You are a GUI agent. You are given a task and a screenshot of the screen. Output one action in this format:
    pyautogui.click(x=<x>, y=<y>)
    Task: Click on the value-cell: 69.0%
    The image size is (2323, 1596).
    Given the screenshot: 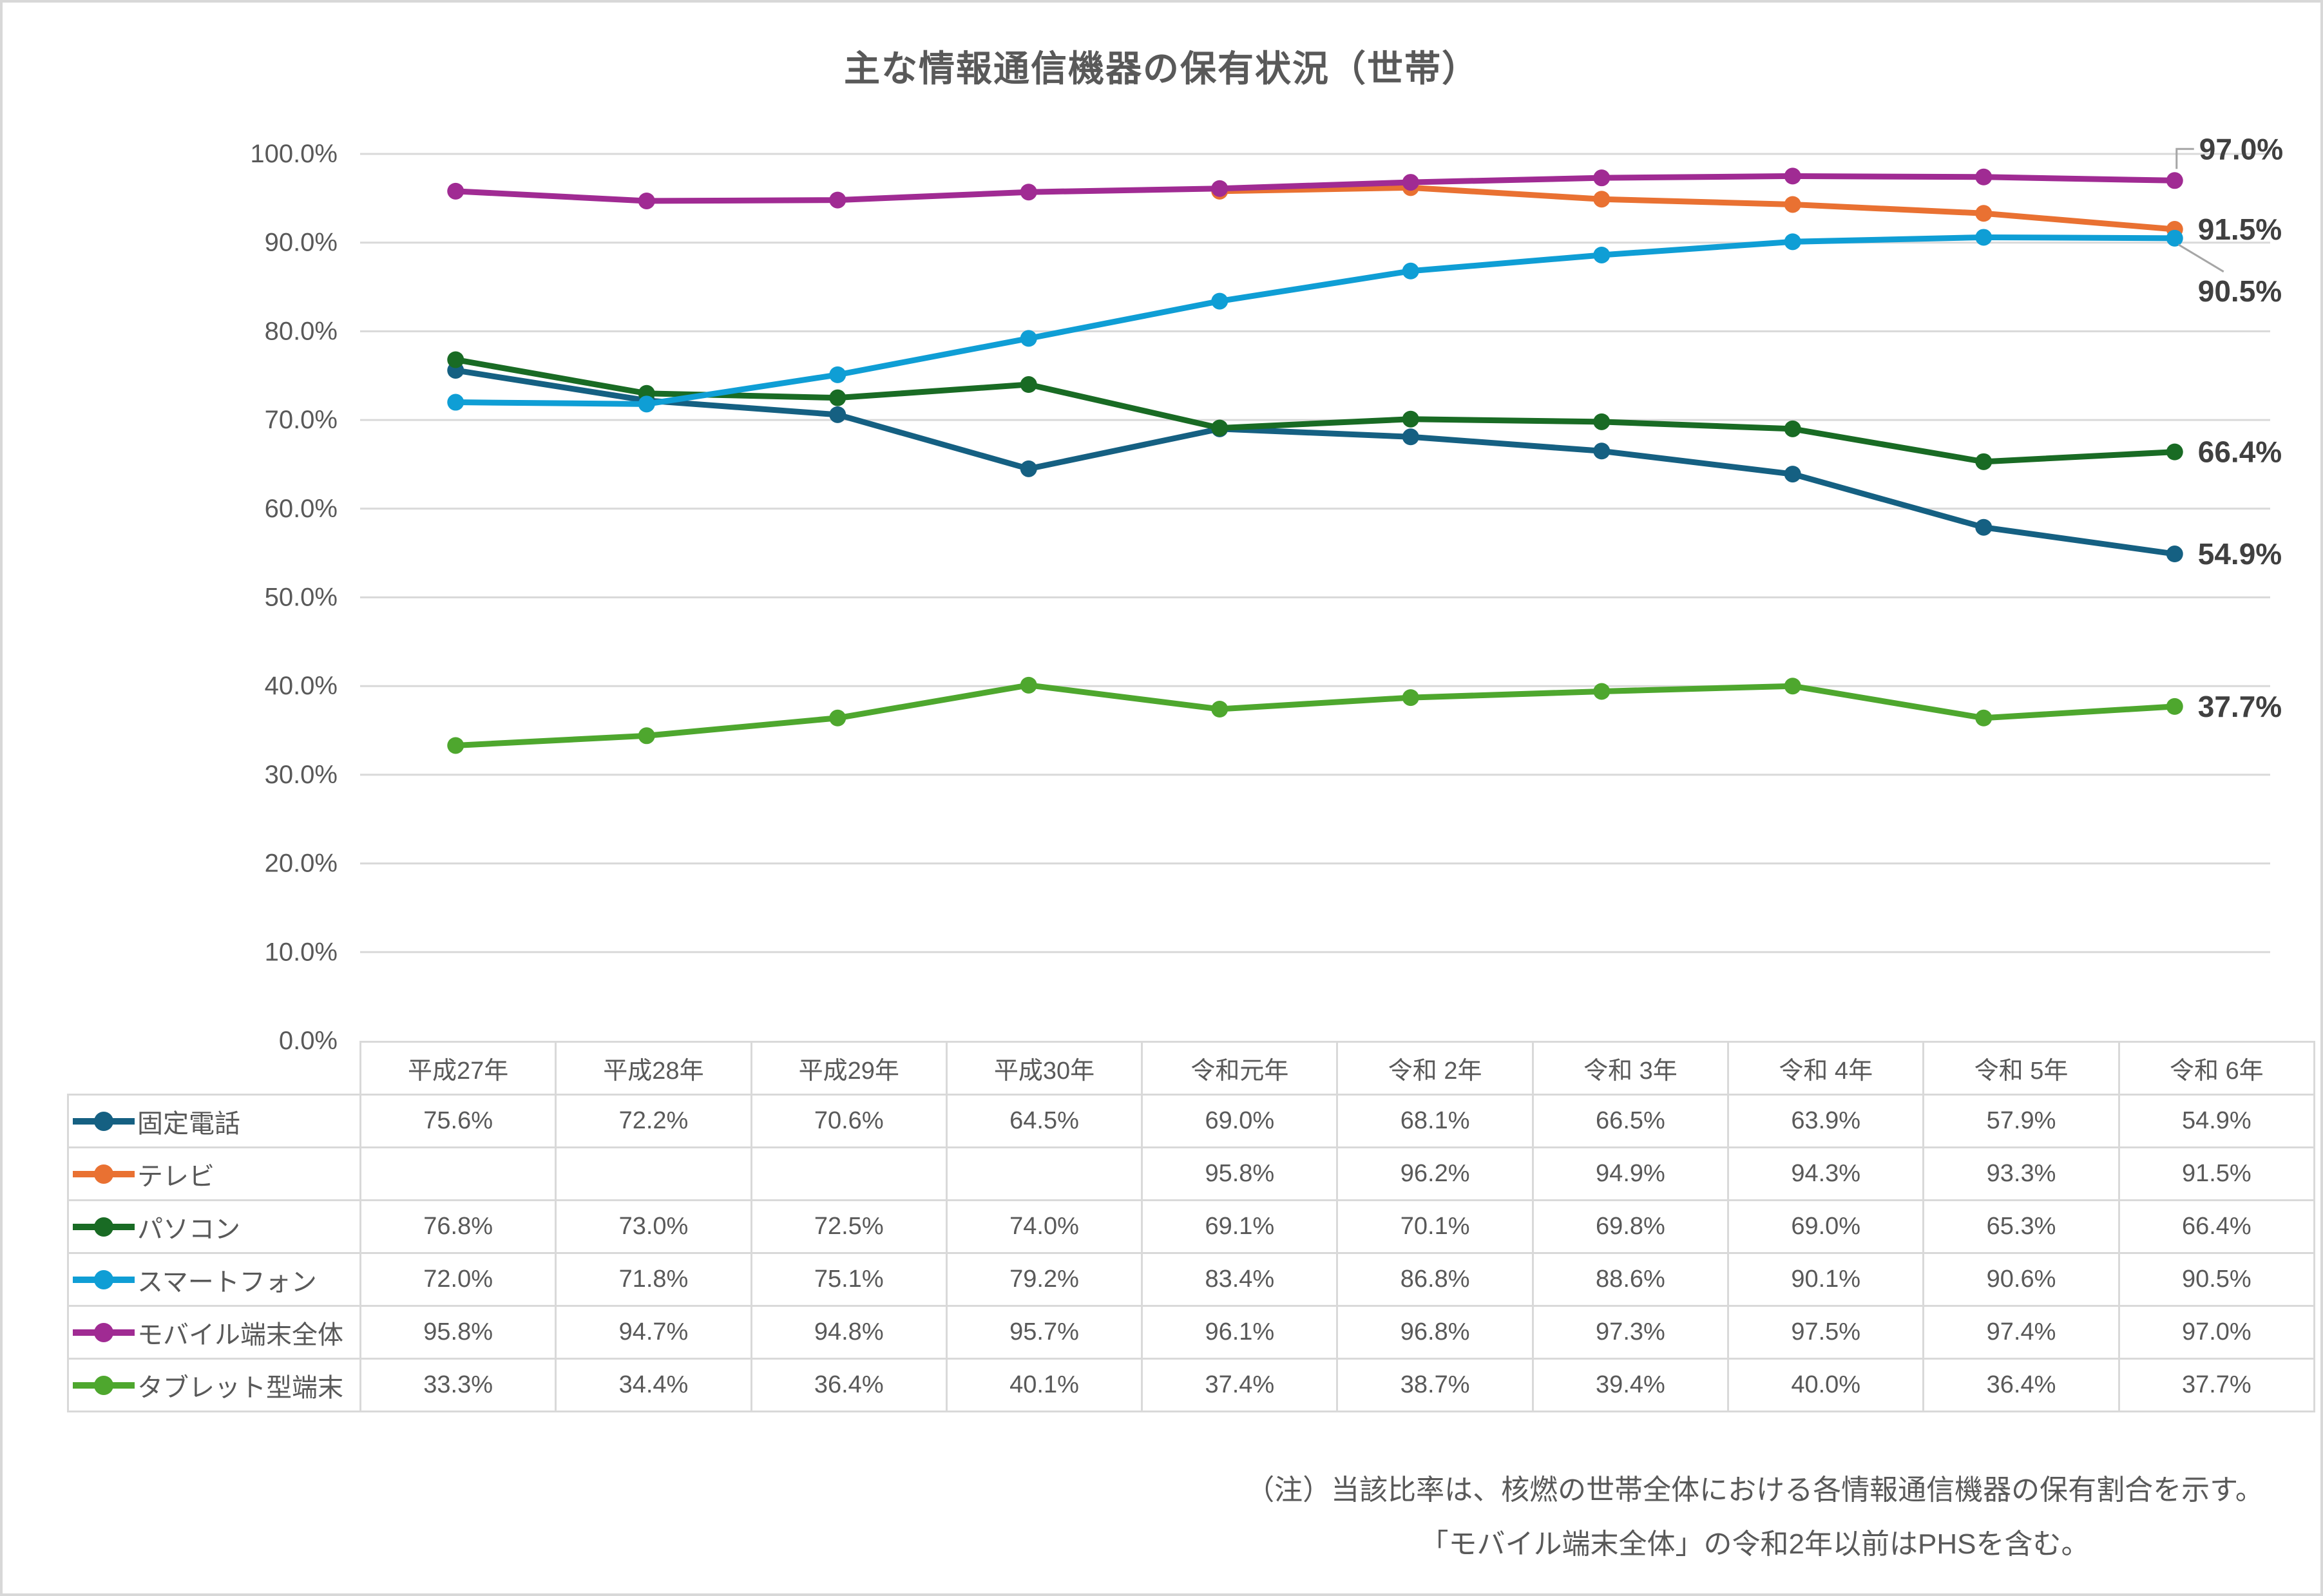 What is the action you would take?
    pyautogui.click(x=1240, y=1121)
    